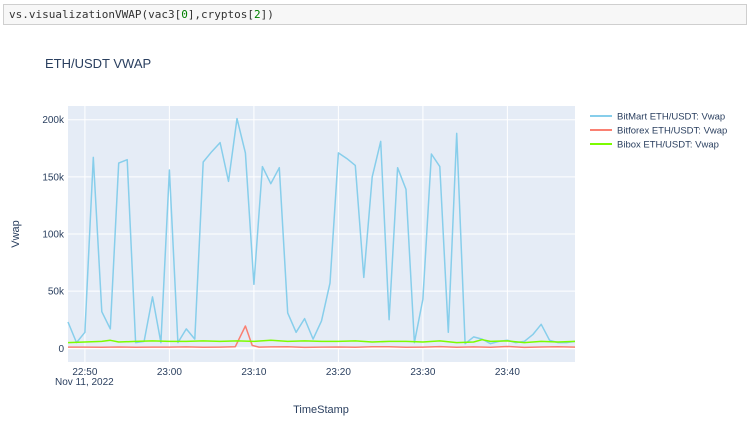  I want to click on y-tick-labels: 0 50k 100k 150k 200k, so click(53, 235).